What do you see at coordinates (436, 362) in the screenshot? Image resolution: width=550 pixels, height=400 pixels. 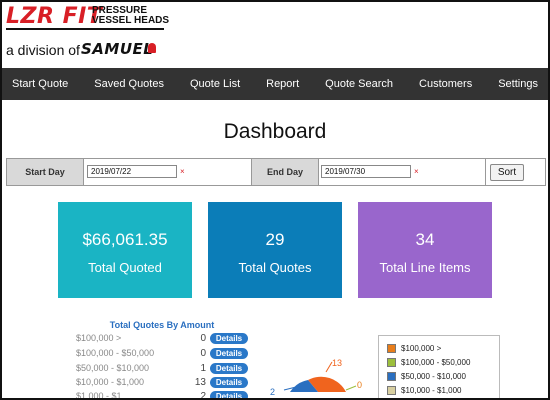 I see `legend-label: $100,000 - $50,000` at bounding box center [436, 362].